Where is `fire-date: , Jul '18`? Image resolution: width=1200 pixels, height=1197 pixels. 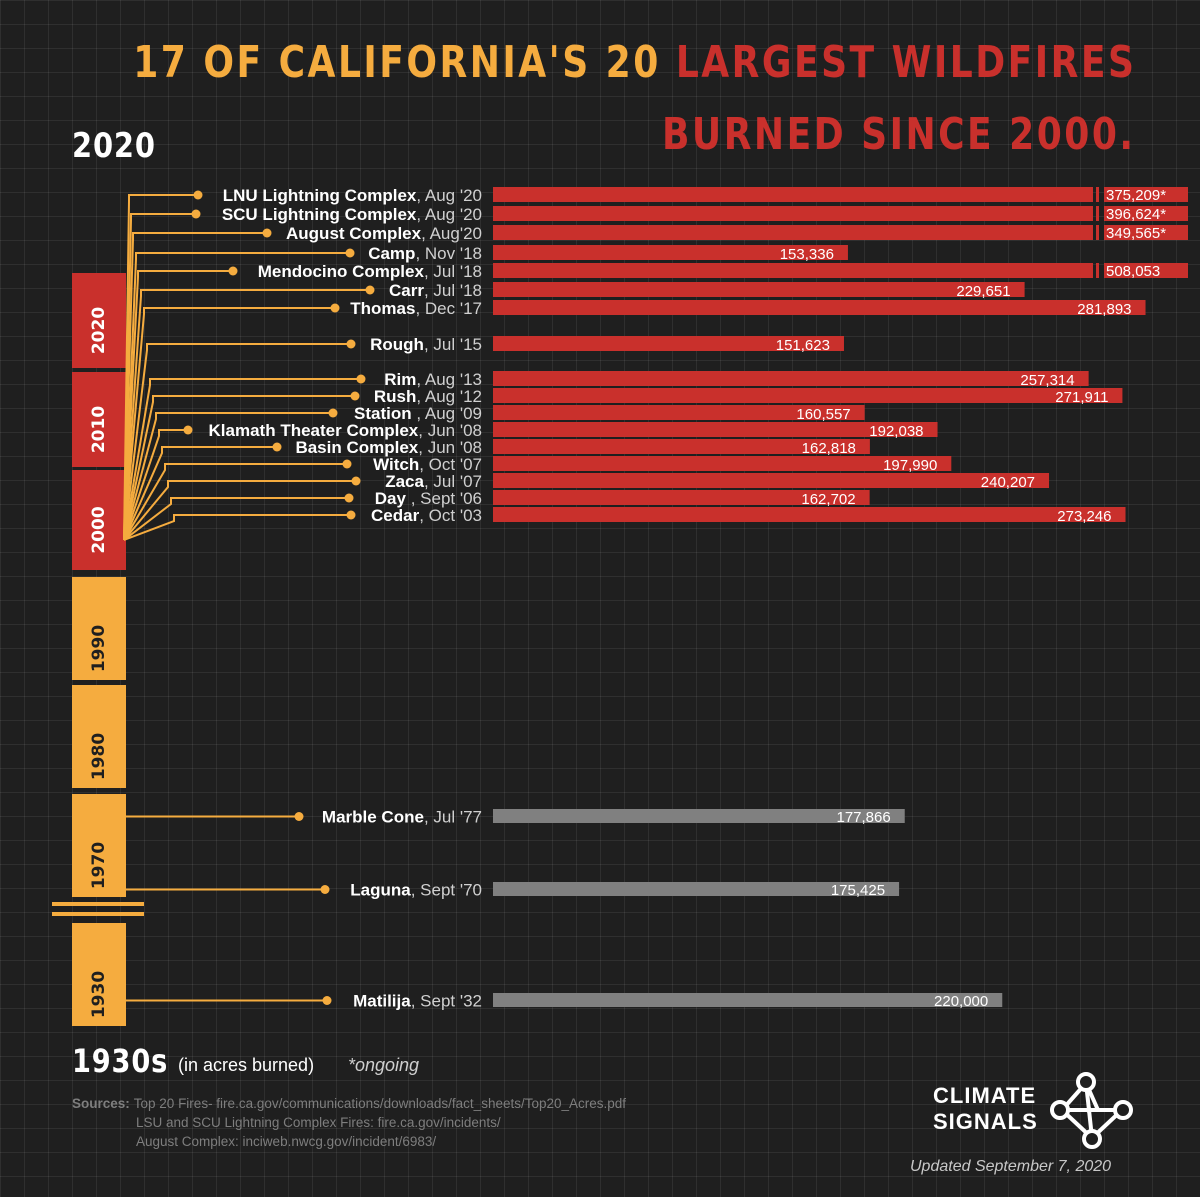
fire-date: , Jul '18 is located at coordinates (453, 271).